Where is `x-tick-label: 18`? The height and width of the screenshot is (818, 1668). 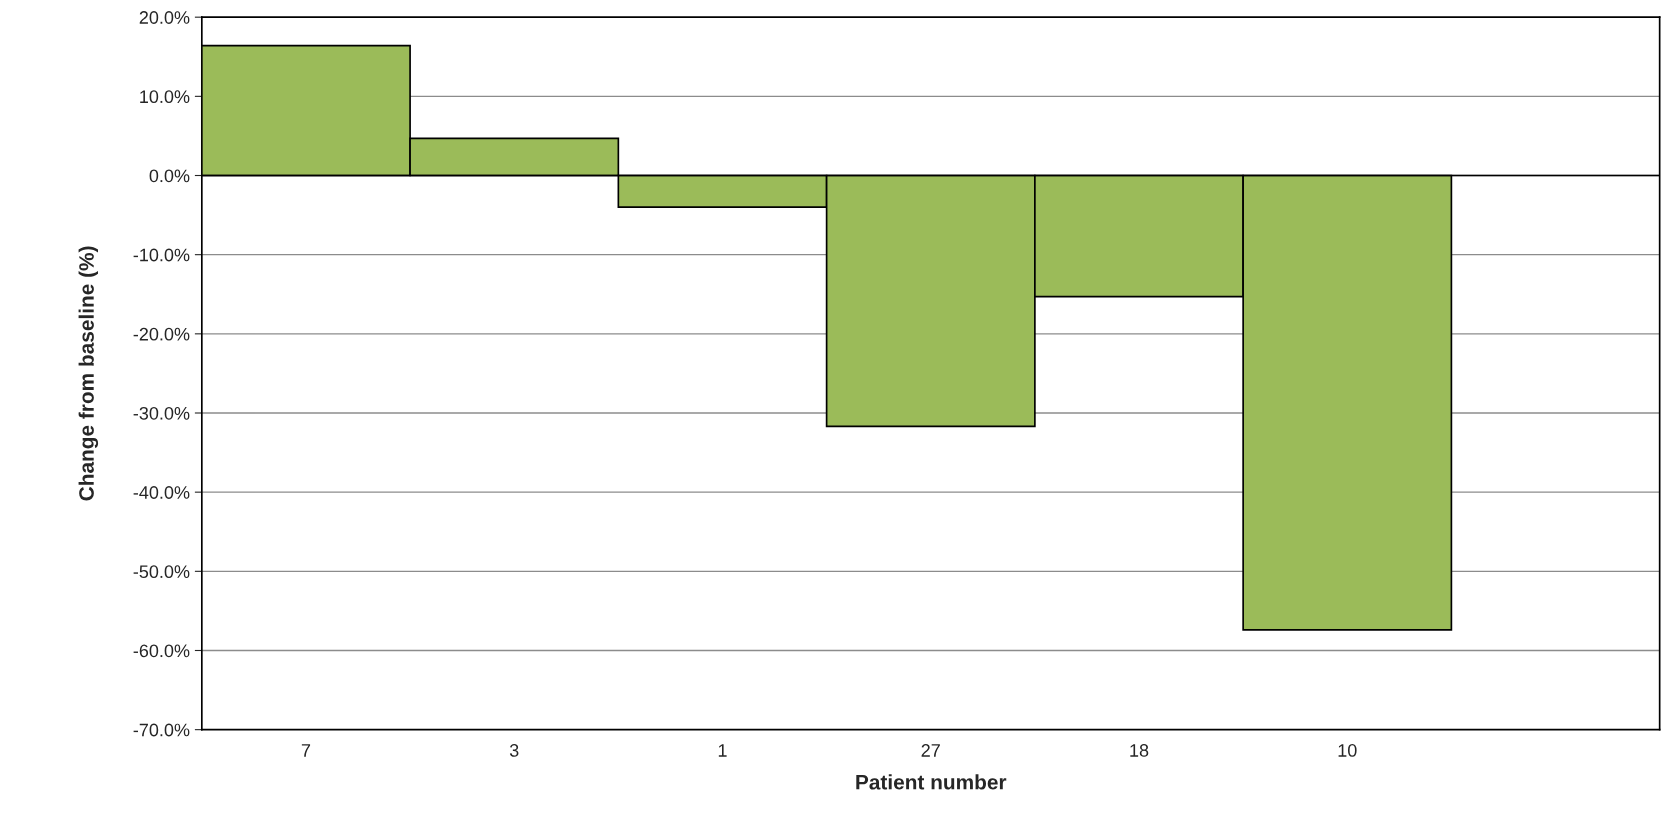
x-tick-label: 18 is located at coordinates (1139, 750).